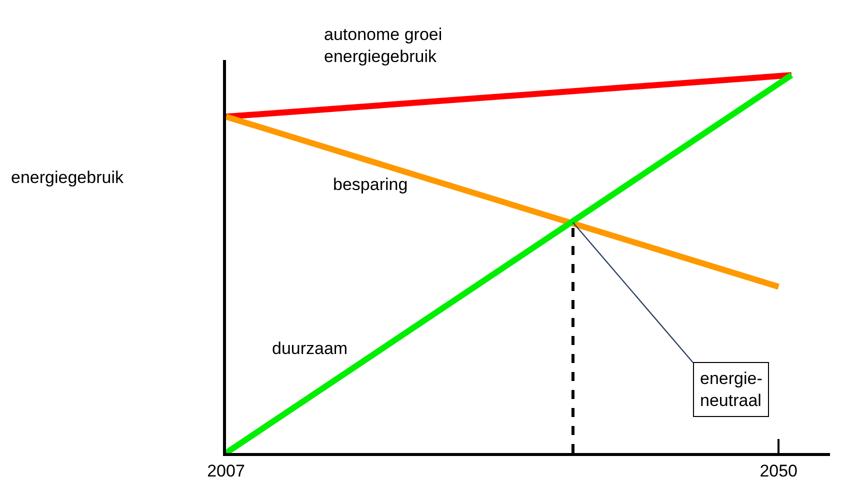 This screenshot has width=843, height=497. I want to click on text: autonome groei energiegebruik, so click(383, 45).